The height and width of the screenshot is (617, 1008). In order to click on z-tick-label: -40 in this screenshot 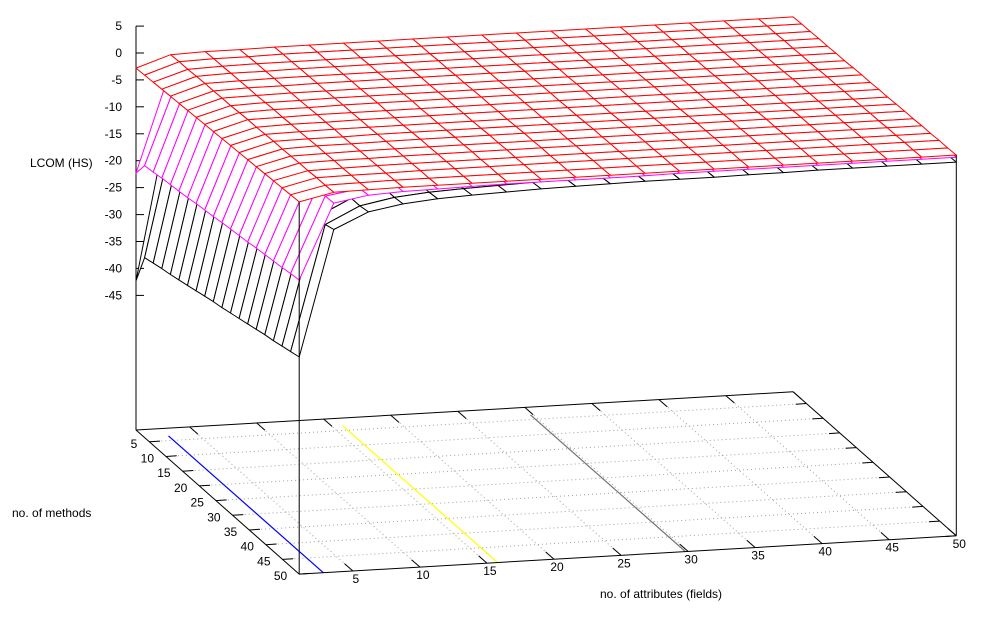, I will do `click(114, 268)`.